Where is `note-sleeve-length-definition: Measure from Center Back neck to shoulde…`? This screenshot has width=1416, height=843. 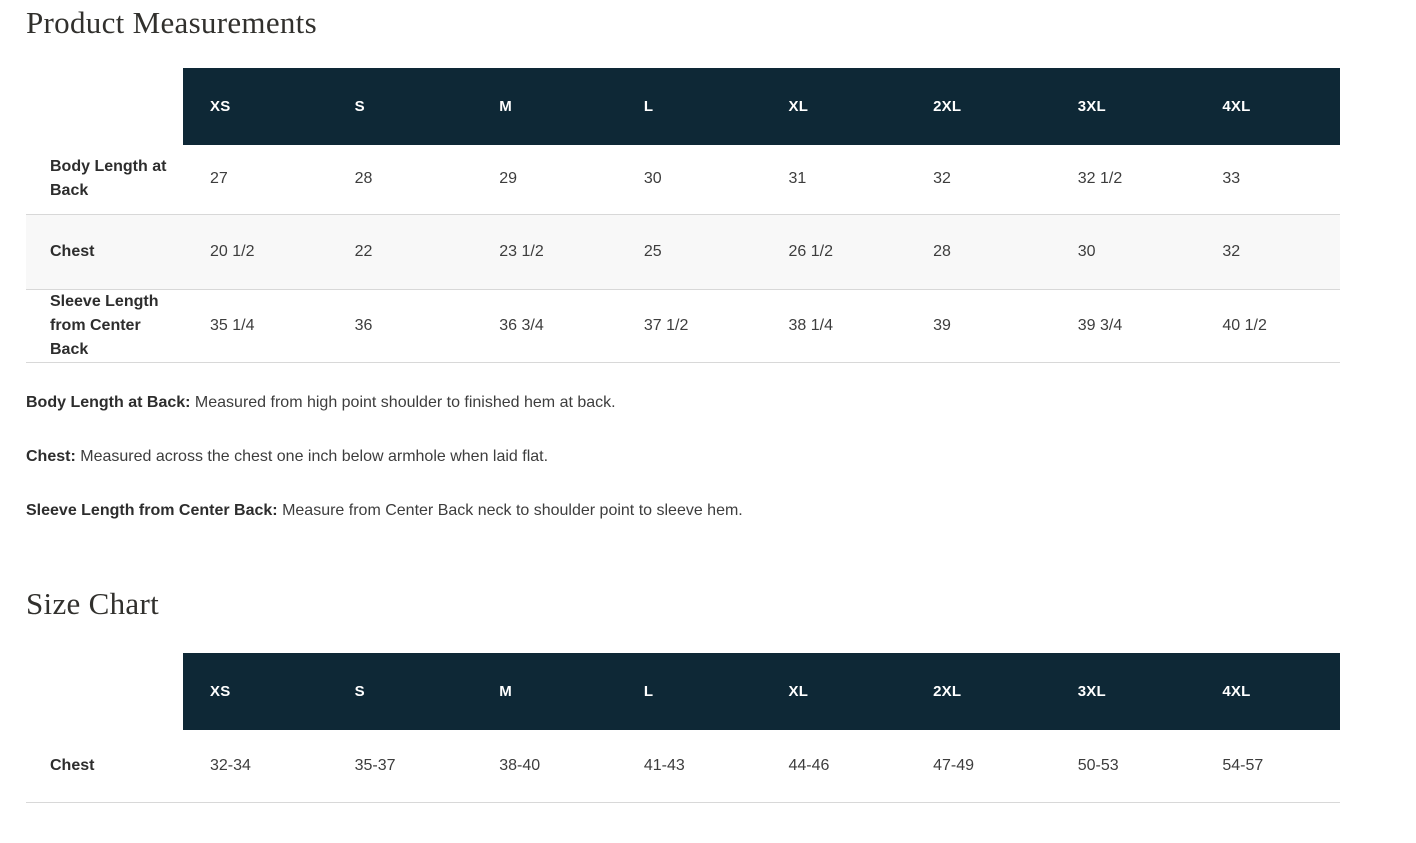 note-sleeve-length-definition: Measure from Center Back neck to shoulde… is located at coordinates (512, 510).